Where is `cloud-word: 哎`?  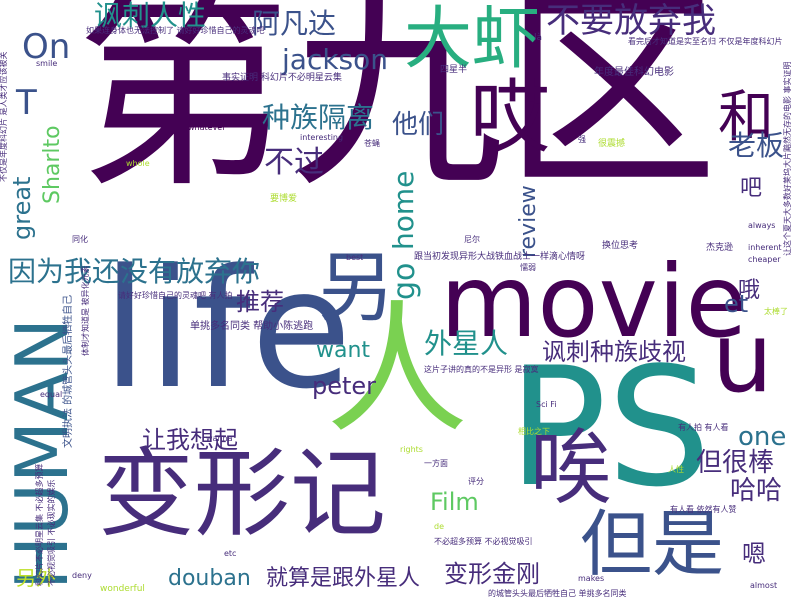
cloud-word: 哎 is located at coordinates (510, 117).